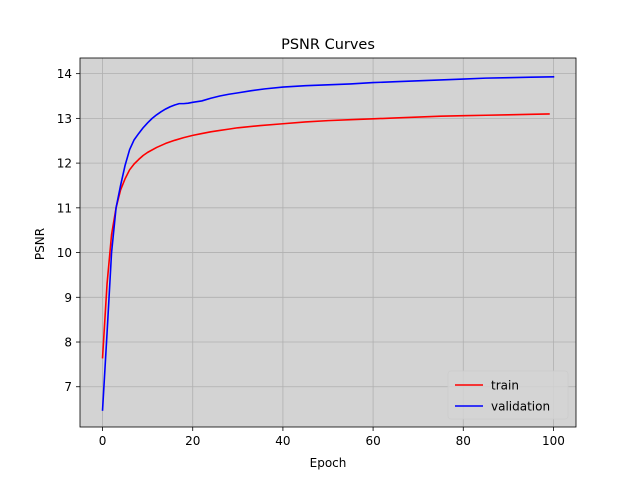  Describe the element at coordinates (463, 441) in the screenshot. I see `x-tick-label: 80` at that location.